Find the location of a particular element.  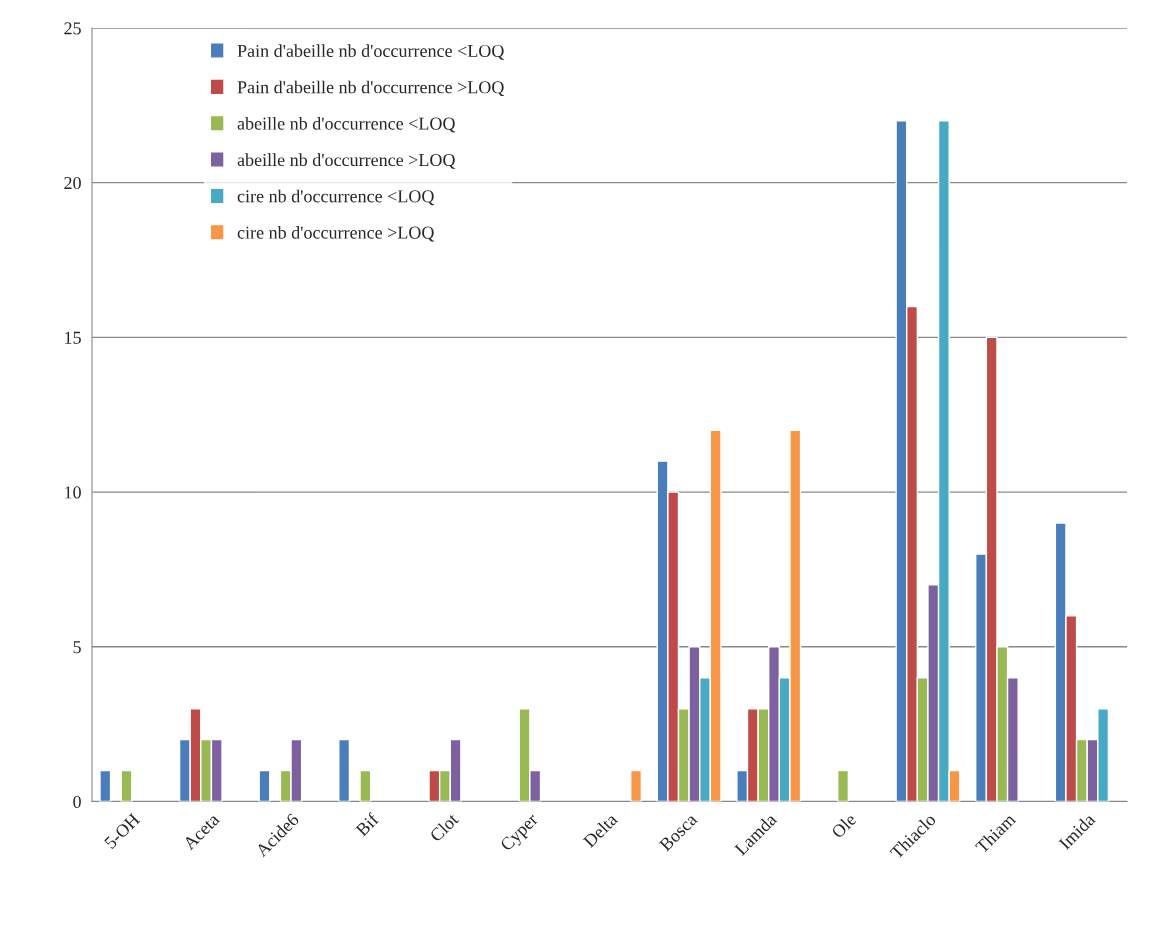

y-tick-label: 15 is located at coordinates (73, 337).